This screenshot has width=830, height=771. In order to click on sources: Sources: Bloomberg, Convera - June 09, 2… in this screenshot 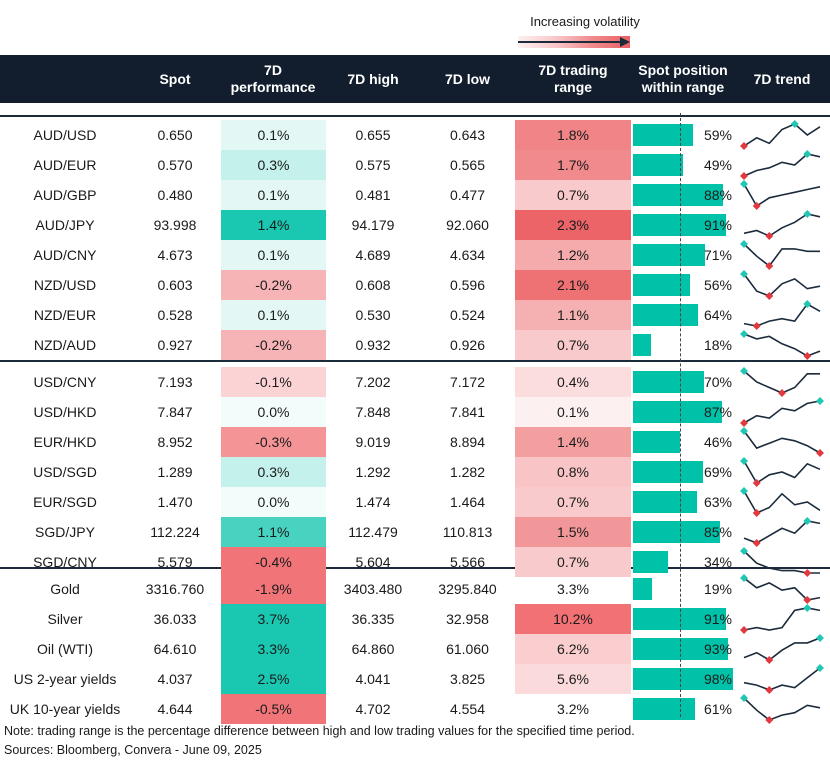, I will do `click(133, 750)`.